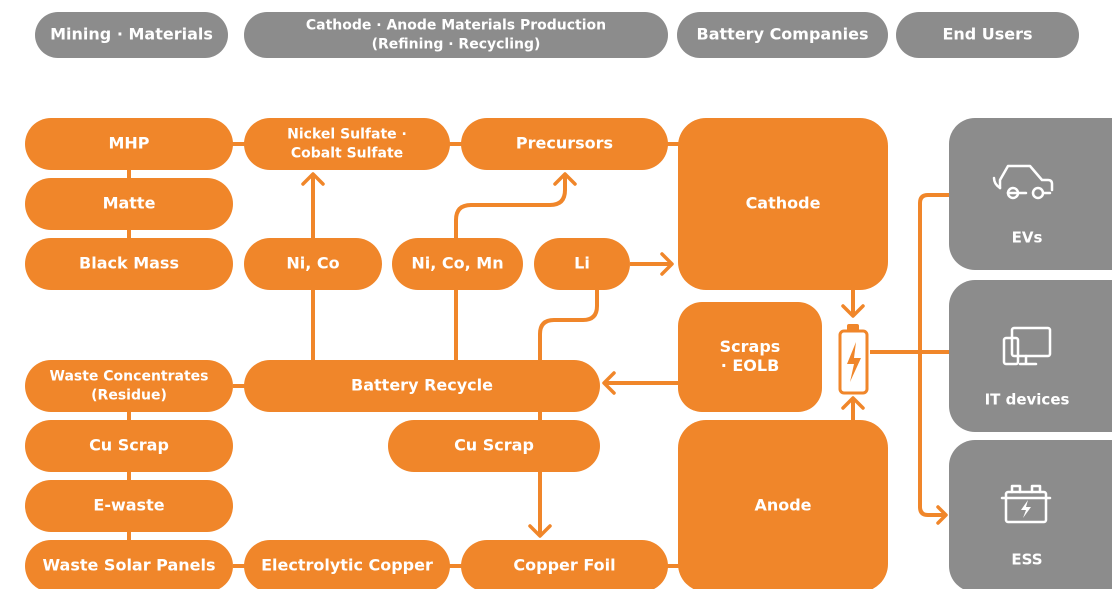 The height and width of the screenshot is (589, 1112). I want to click on box-label: Waste Solar Panels, so click(128, 565).